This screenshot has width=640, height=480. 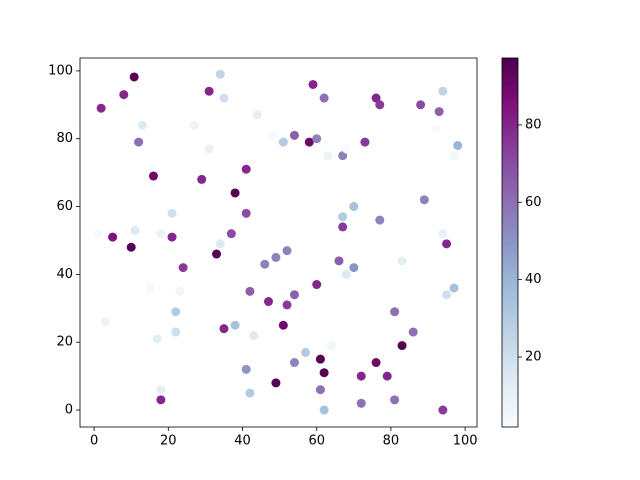 I want to click on colorbar-tick-label: 80, so click(x=533, y=124).